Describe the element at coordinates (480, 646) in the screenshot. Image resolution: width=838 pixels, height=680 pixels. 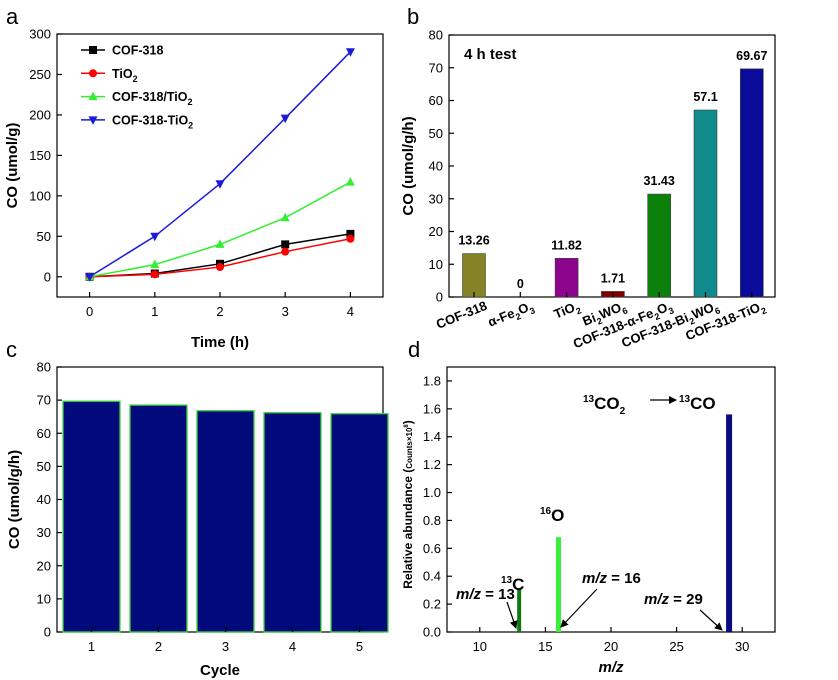
I see `panel-d-xtick-label-0: 10` at that location.